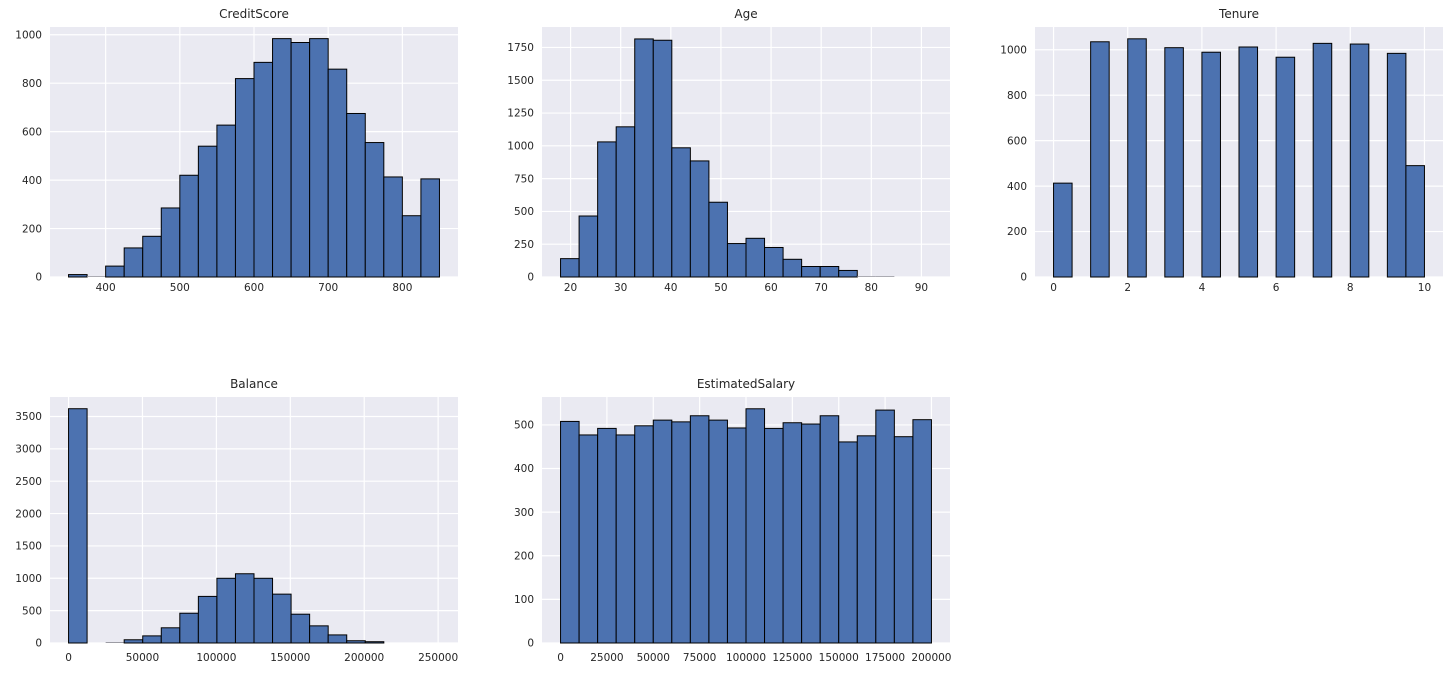 The image size is (1455, 676). Describe the element at coordinates (1202, 288) in the screenshot. I see `x-tick-label: 4` at that location.